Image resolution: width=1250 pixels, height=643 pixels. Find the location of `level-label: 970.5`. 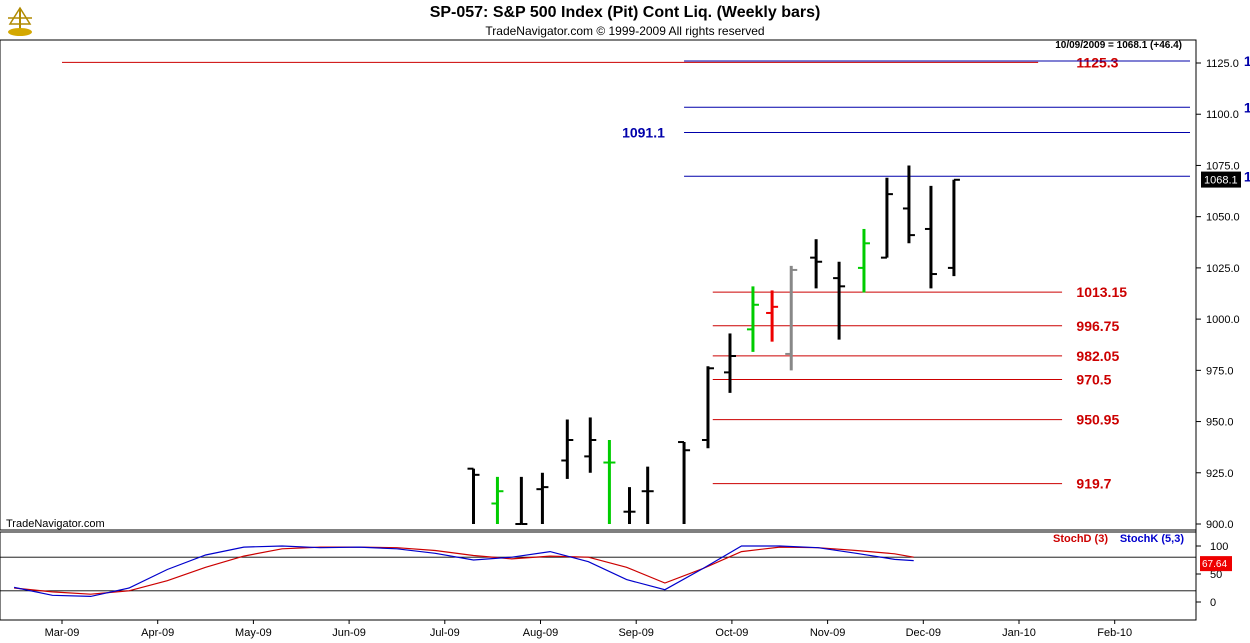

level-label: 970.5 is located at coordinates (1093, 380).